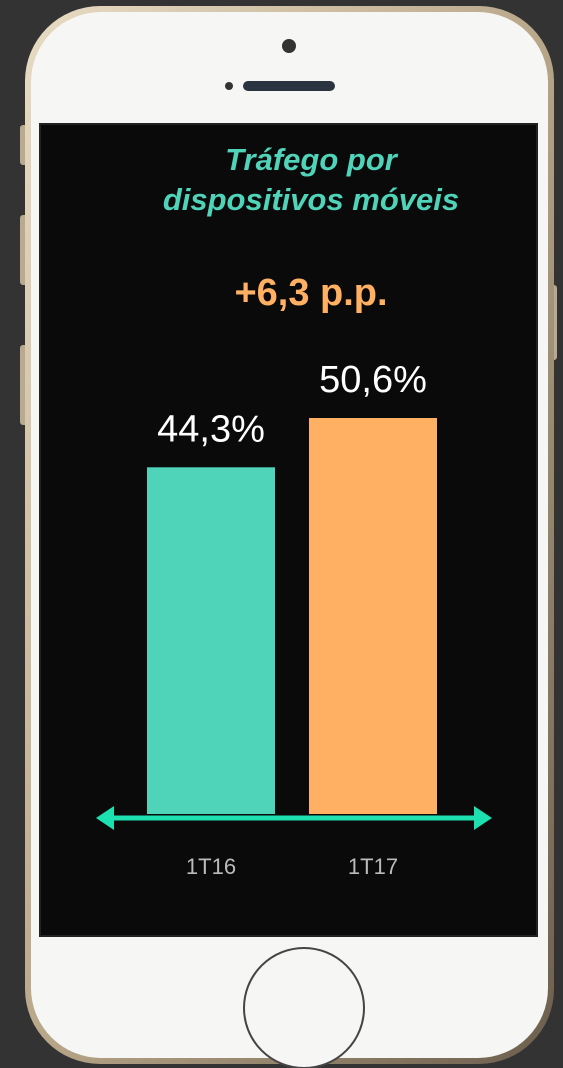  What do you see at coordinates (373, 866) in the screenshot?
I see `x-tick-label: 1T17` at bounding box center [373, 866].